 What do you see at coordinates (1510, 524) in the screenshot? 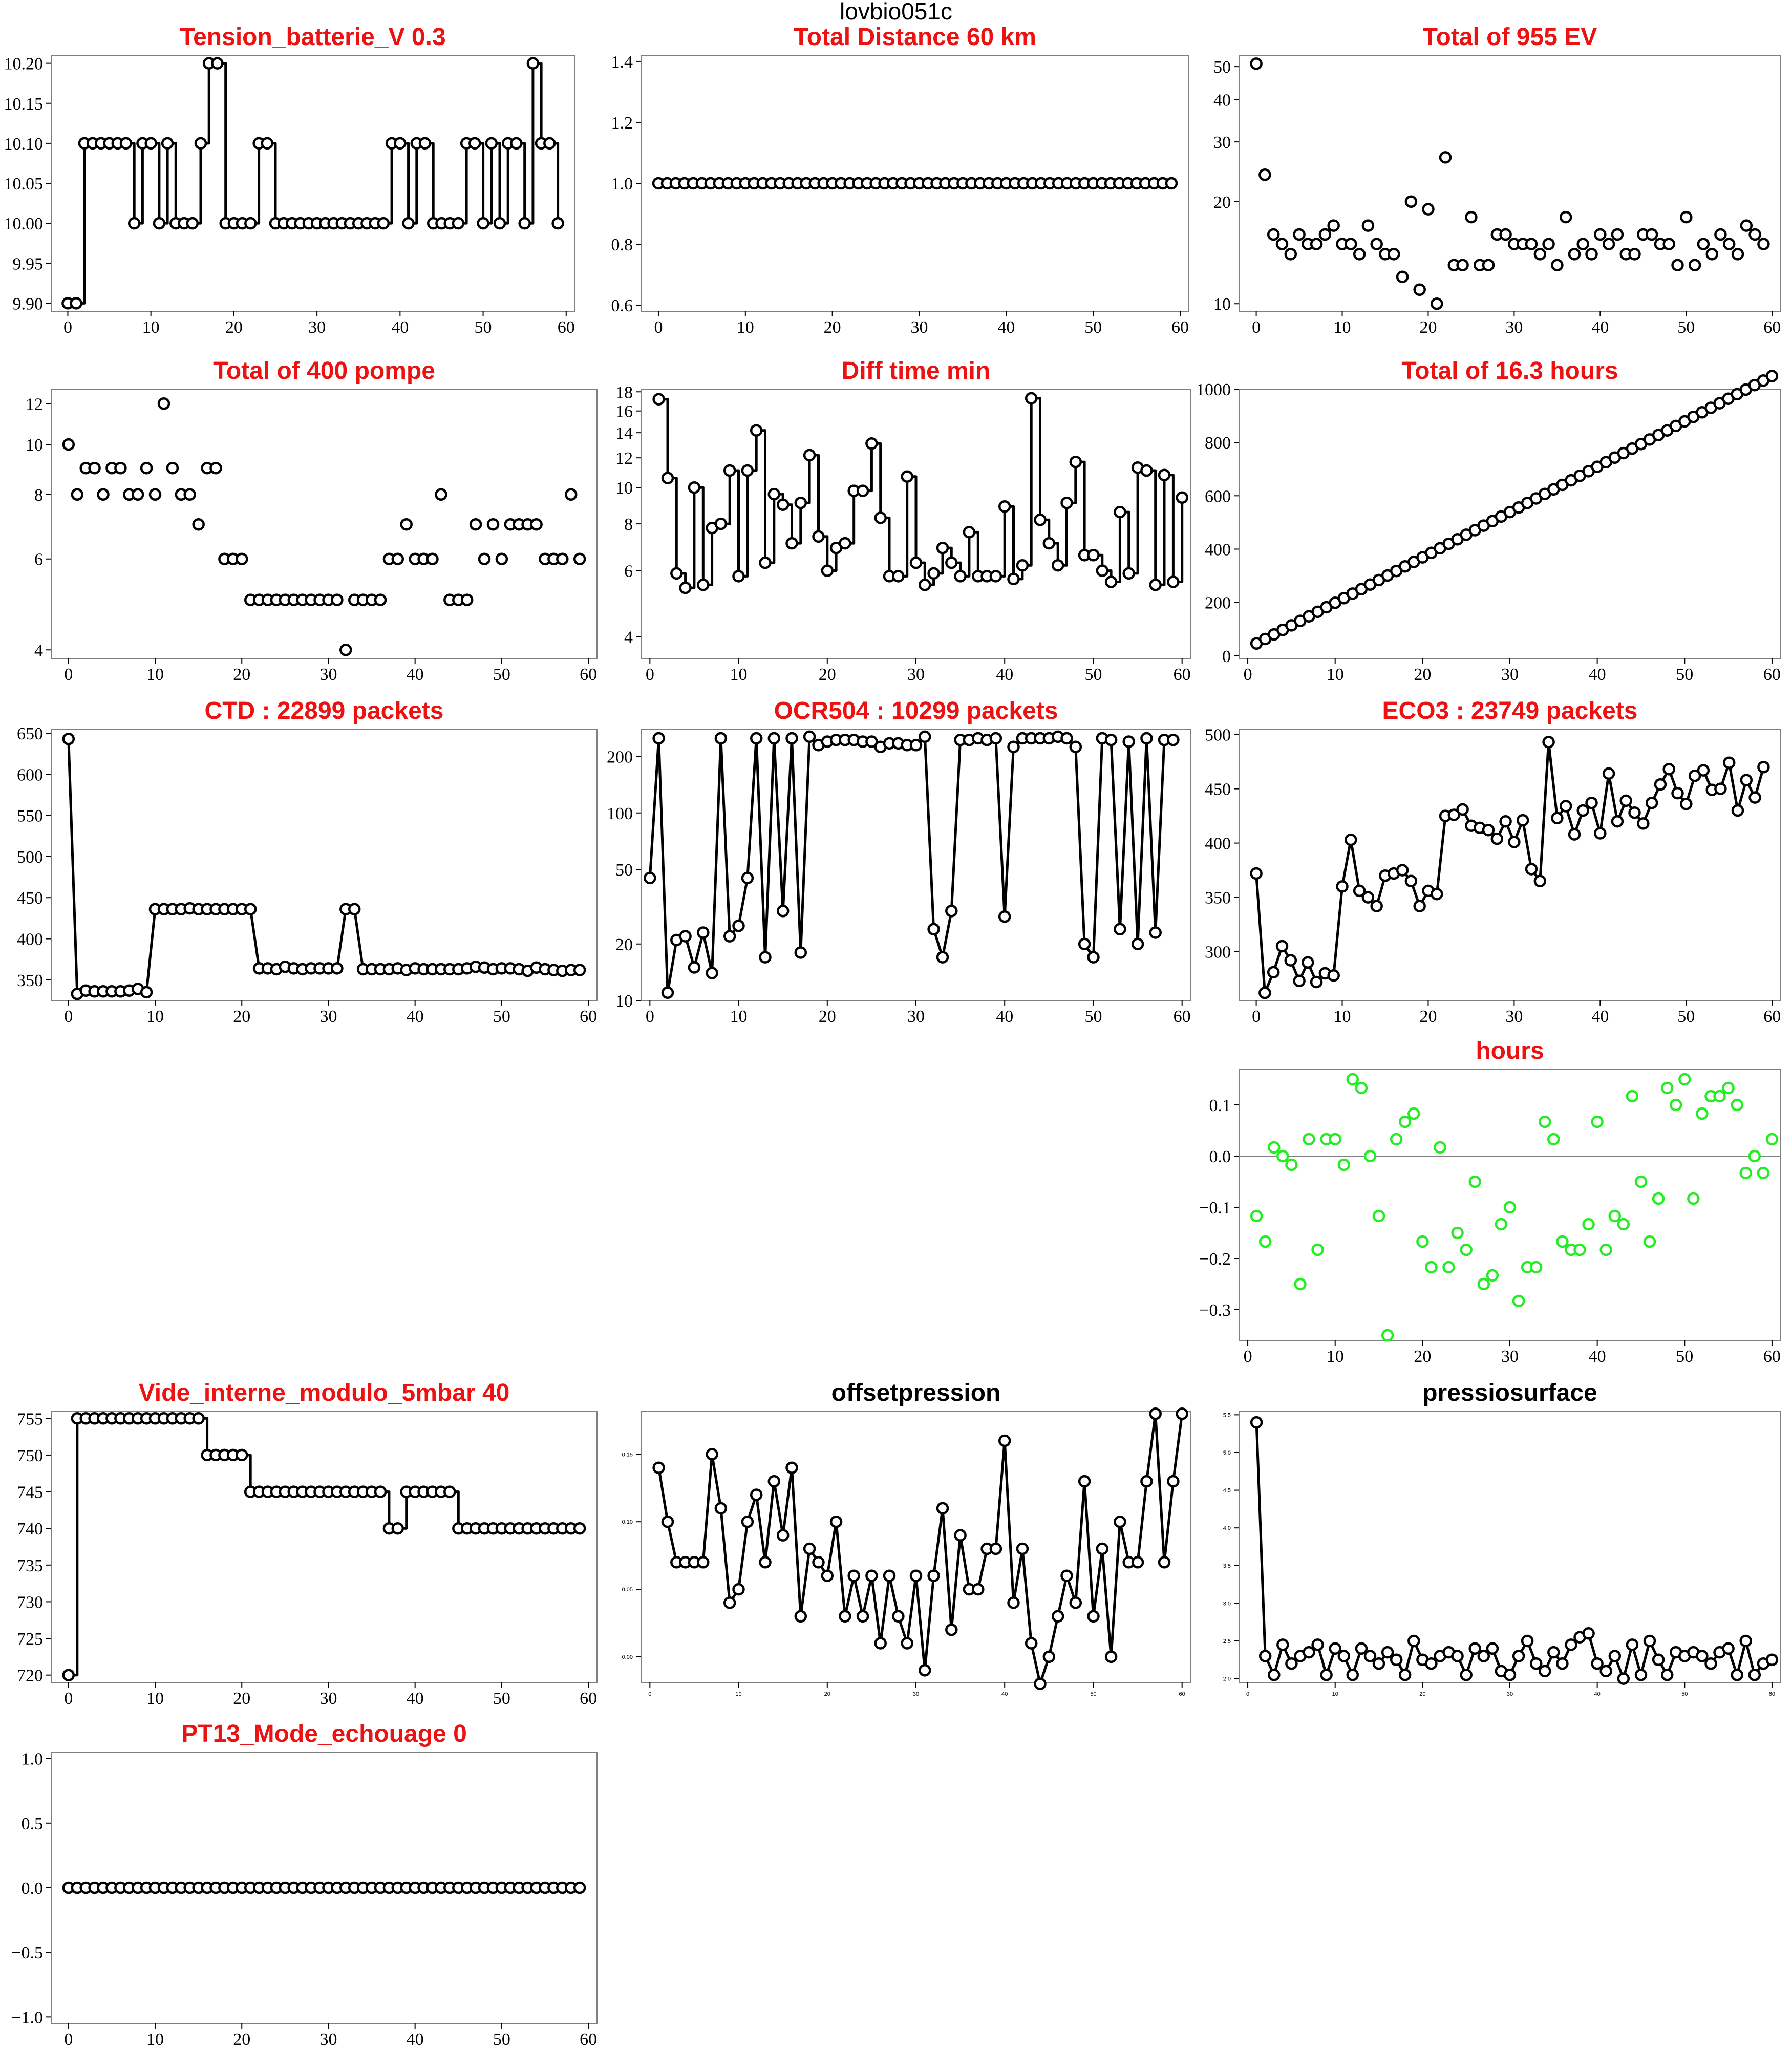
I see `plot-frame` at bounding box center [1510, 524].